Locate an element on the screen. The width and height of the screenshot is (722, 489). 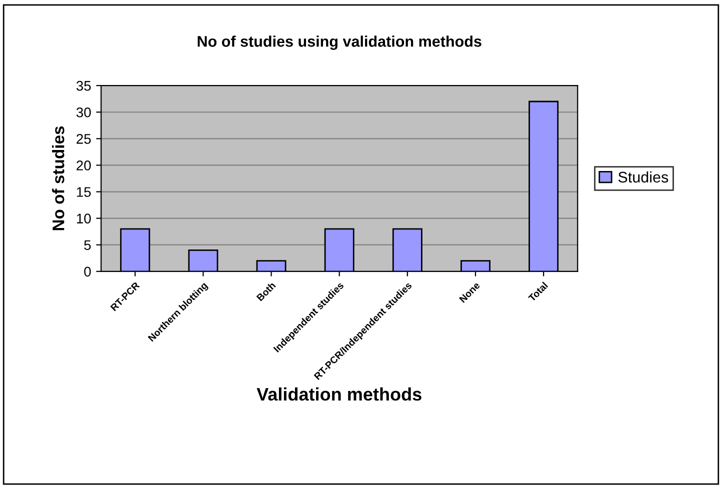
y-tick-label: 0 is located at coordinates (87, 271).